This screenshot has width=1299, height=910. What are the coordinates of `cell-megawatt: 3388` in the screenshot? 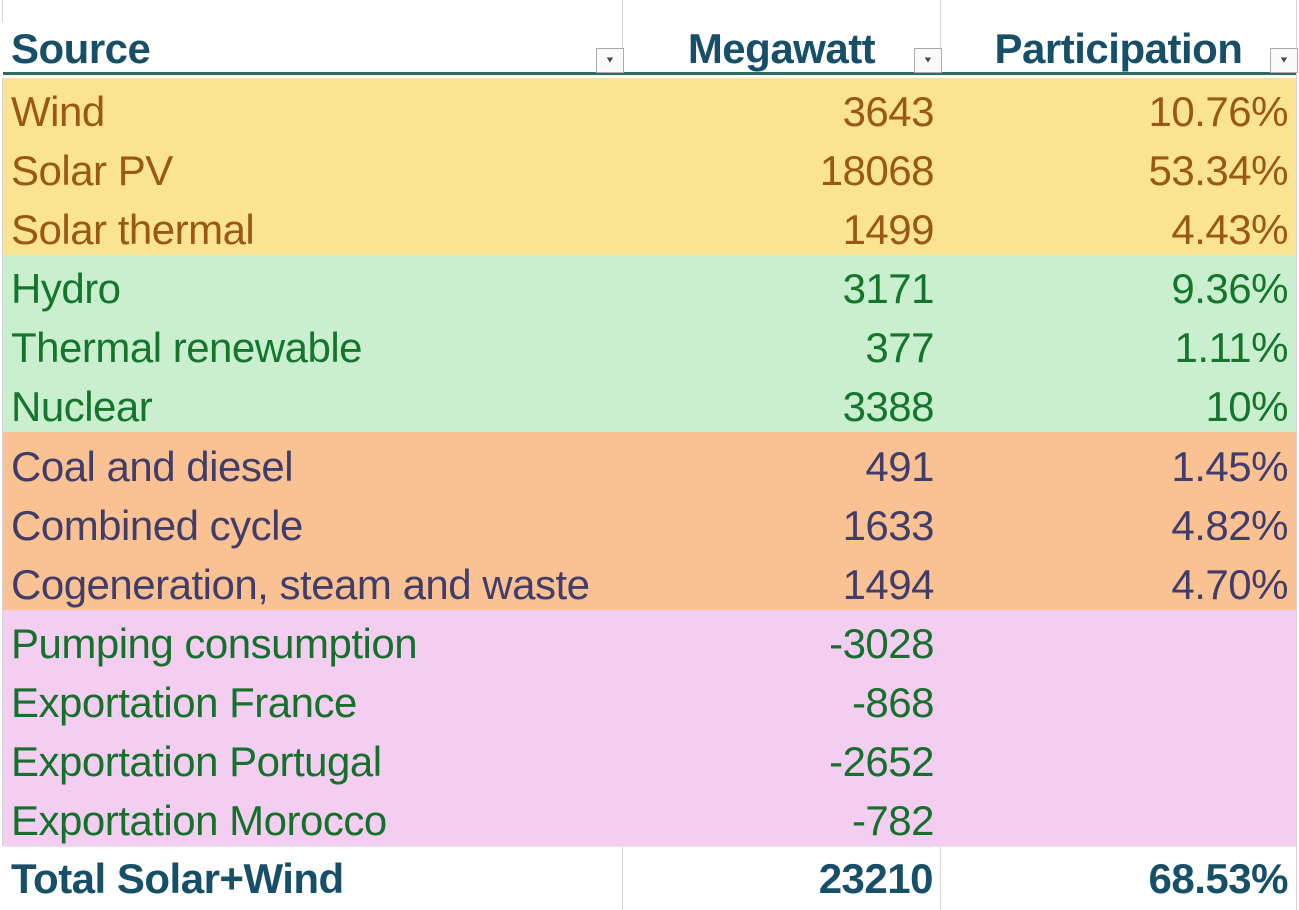 It's located at (888, 407).